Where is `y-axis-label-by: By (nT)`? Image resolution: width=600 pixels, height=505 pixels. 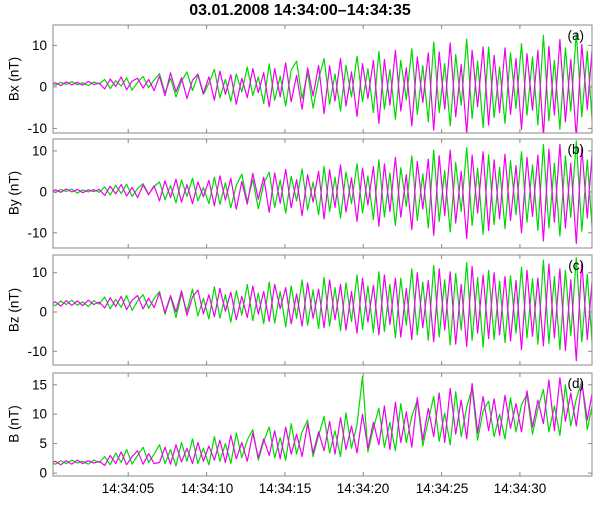 y-axis-label-by: By (nT) is located at coordinates (14, 193).